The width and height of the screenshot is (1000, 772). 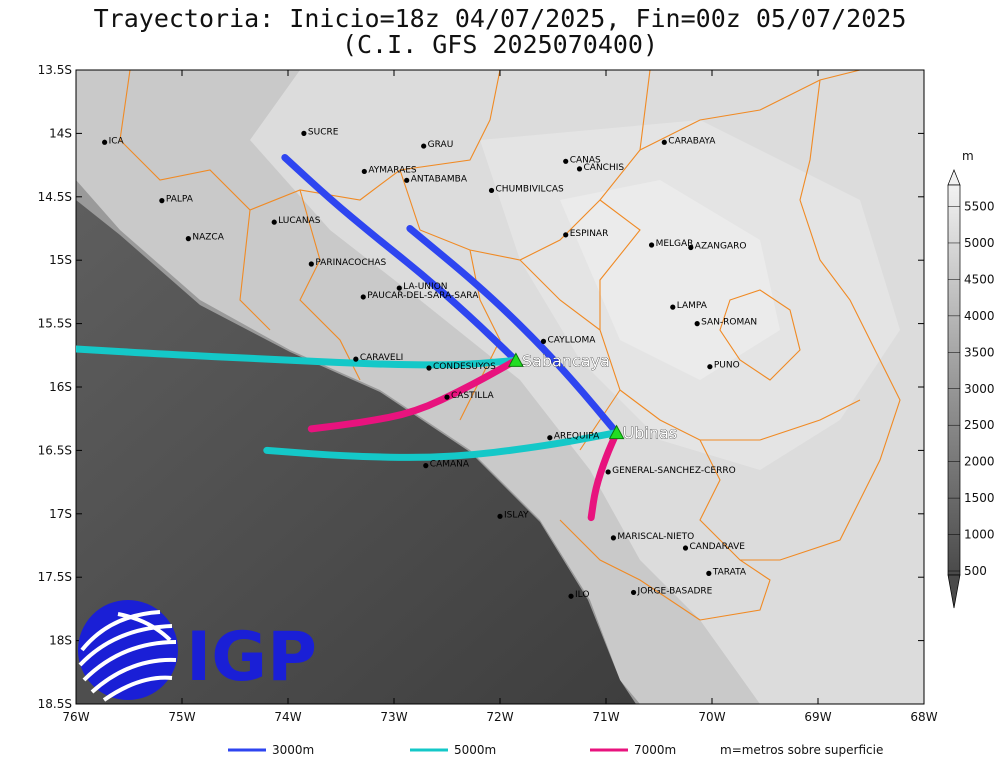 I want to click on city-label: AZANGARO, so click(x=721, y=247).